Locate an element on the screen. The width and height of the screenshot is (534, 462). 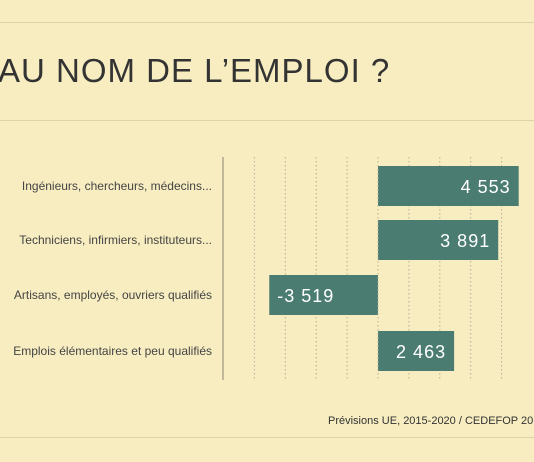
title-rule is located at coordinates (267, 120).